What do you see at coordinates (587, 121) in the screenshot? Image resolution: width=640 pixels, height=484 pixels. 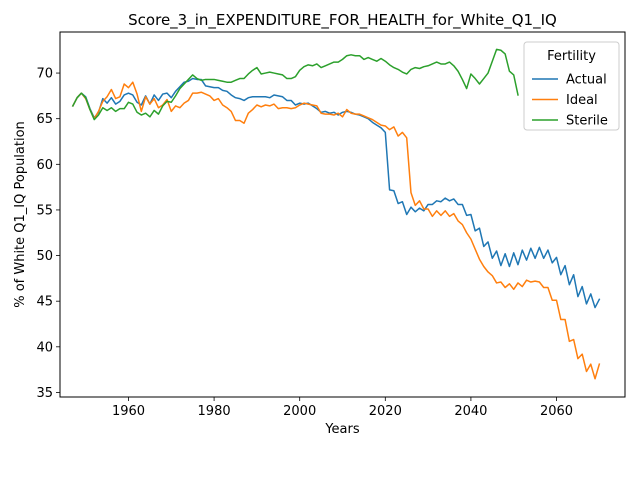 I see `legend-label-sterile: Sterile` at bounding box center [587, 121].